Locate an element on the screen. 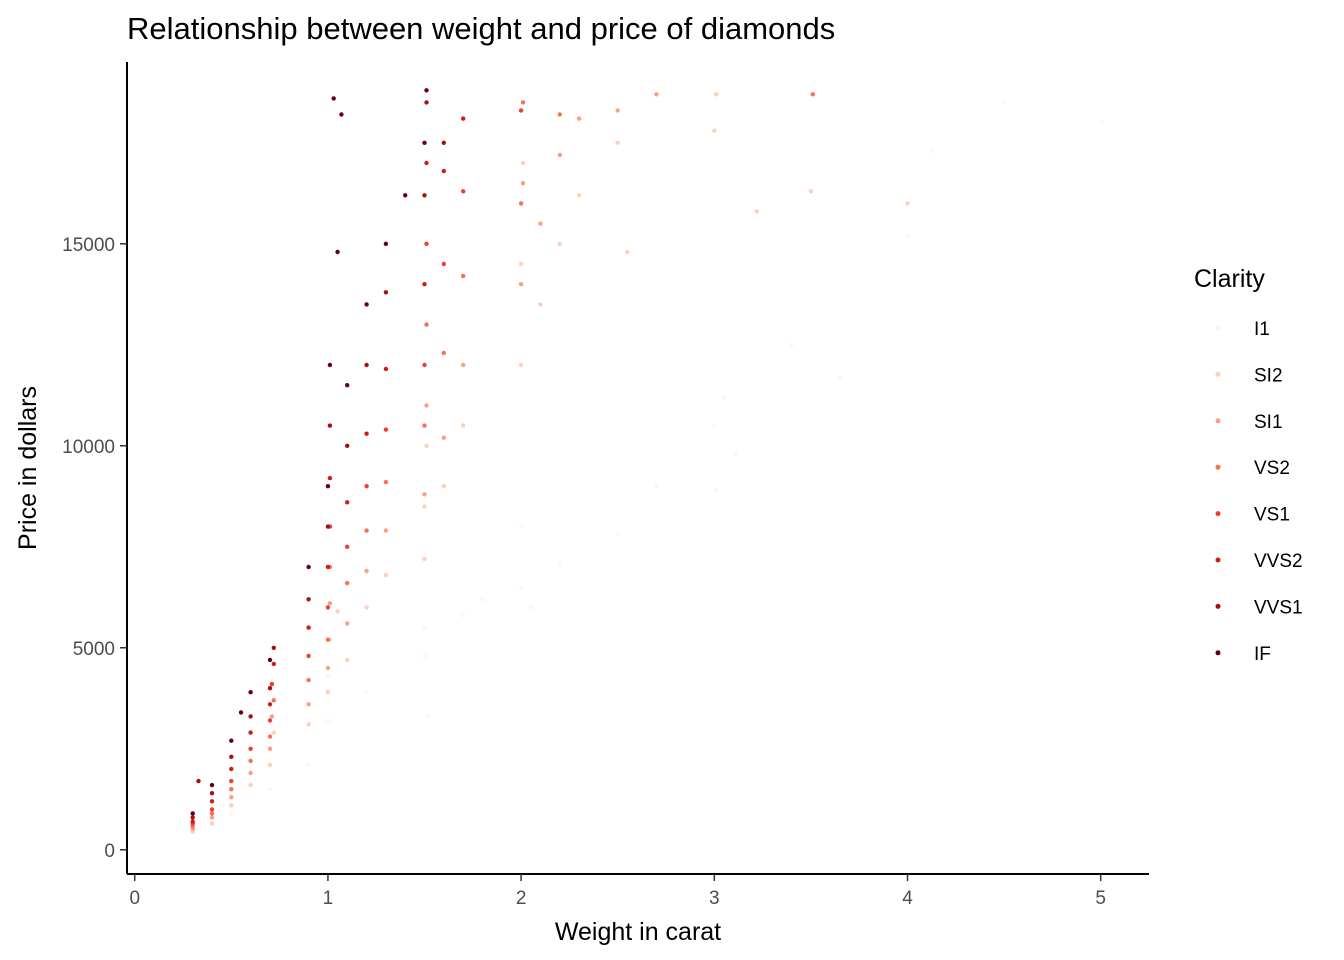  y-tick-label: 15000 is located at coordinates (88, 245).